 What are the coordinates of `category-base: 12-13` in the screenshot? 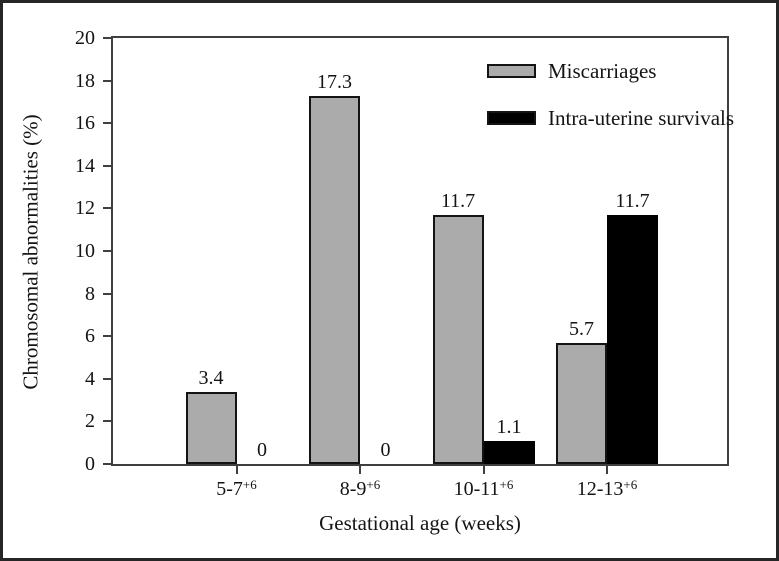 It's located at (600, 489).